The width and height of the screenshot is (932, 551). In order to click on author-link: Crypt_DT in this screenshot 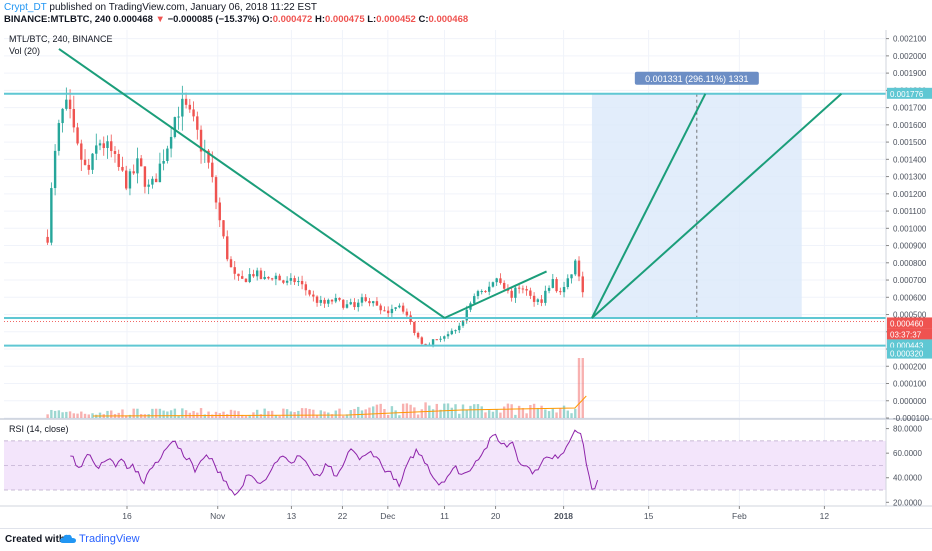, I will do `click(25, 7)`.